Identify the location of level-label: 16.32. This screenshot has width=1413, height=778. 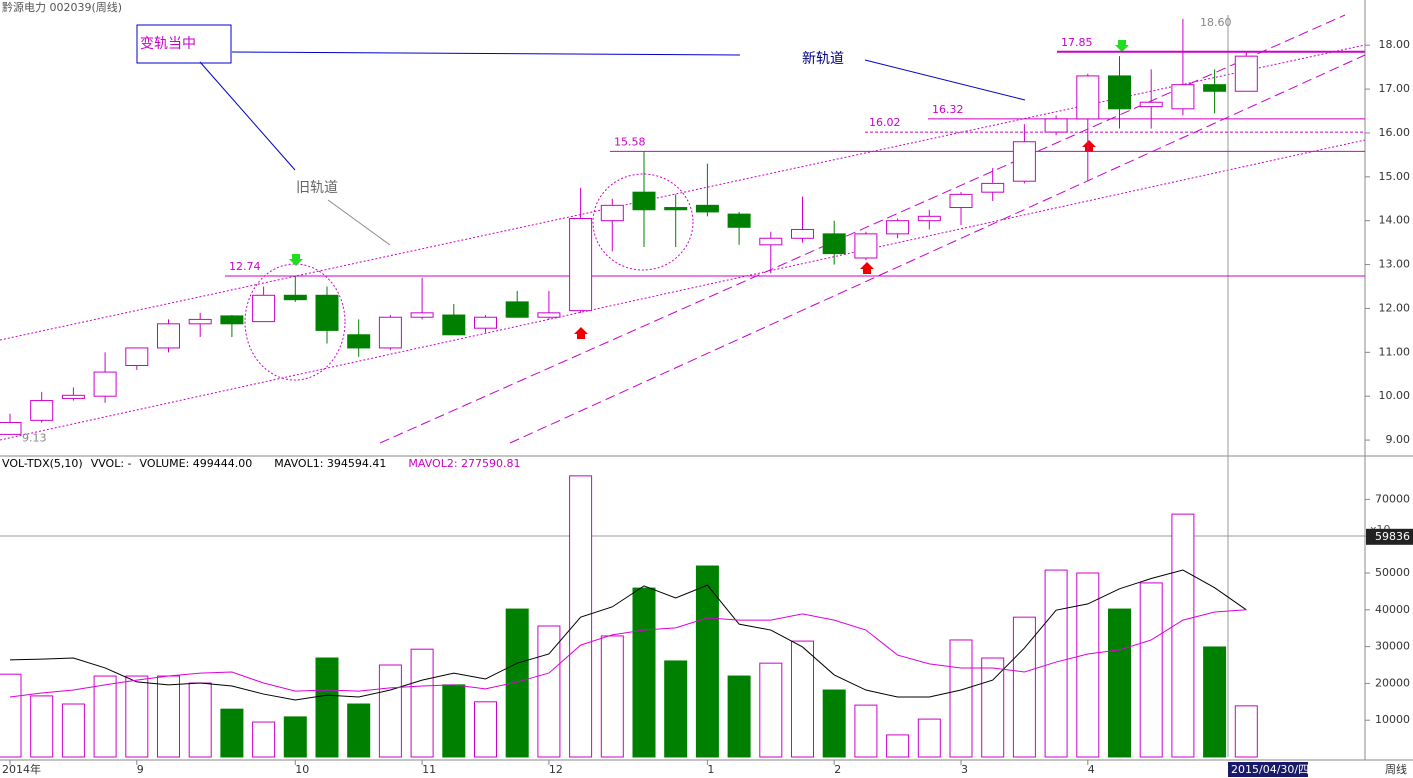
(948, 109).